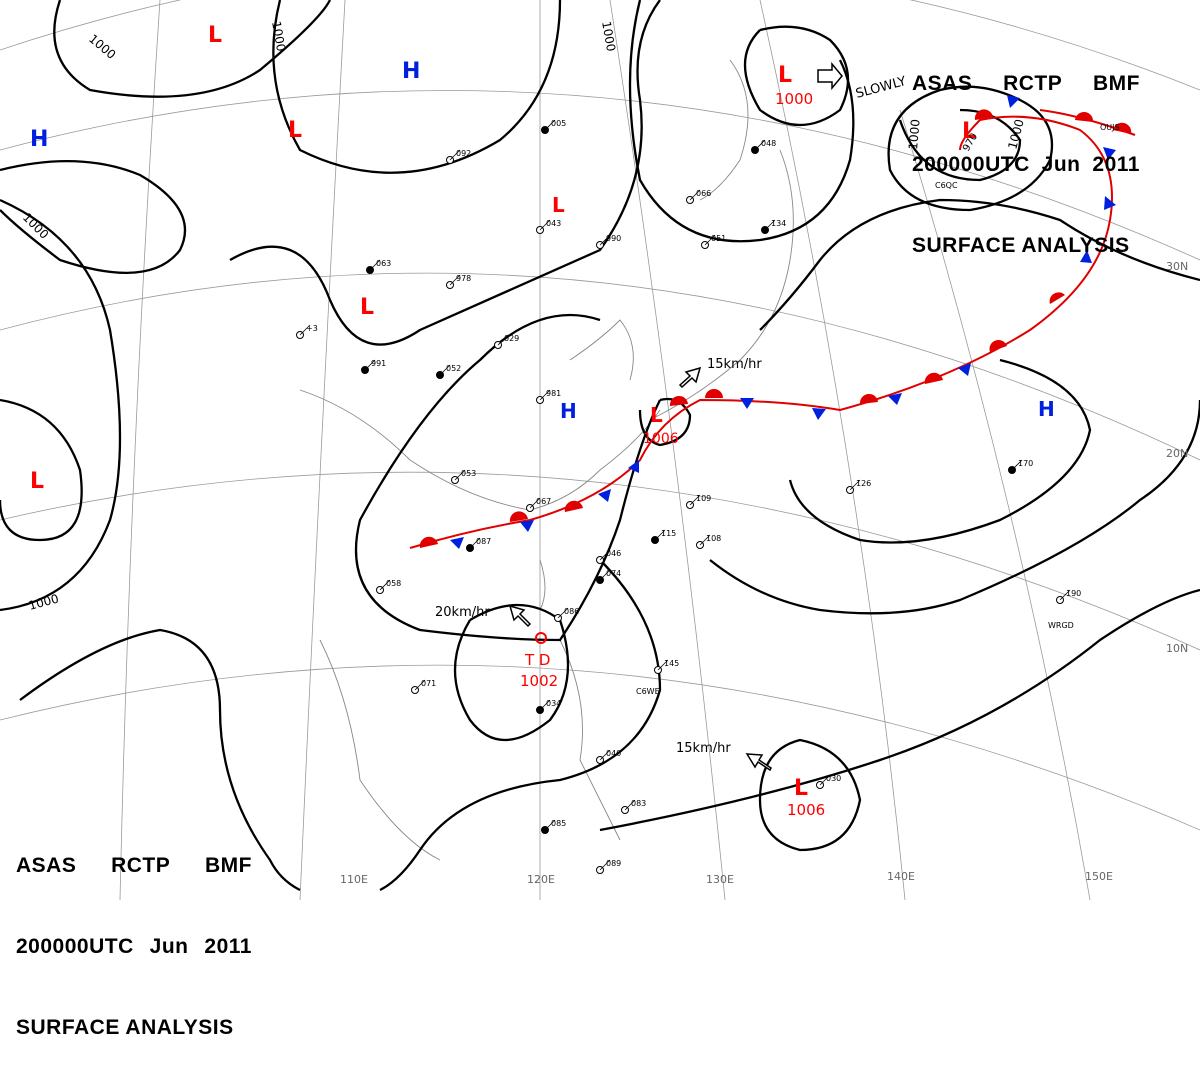 The height and width of the screenshot is (1068, 1200). Describe the element at coordinates (511, 338) in the screenshot. I see `station-value: 029` at that location.